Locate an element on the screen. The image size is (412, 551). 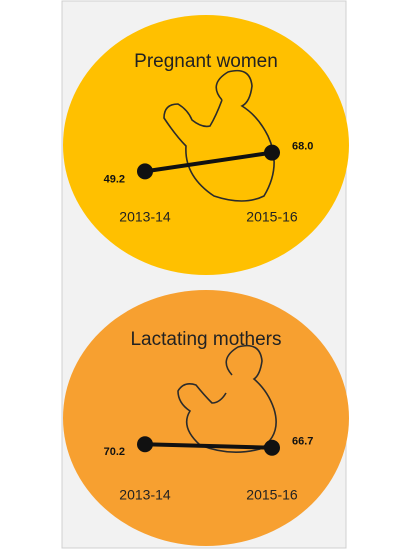
chart-title: Pregnant women is located at coordinates (206, 61).